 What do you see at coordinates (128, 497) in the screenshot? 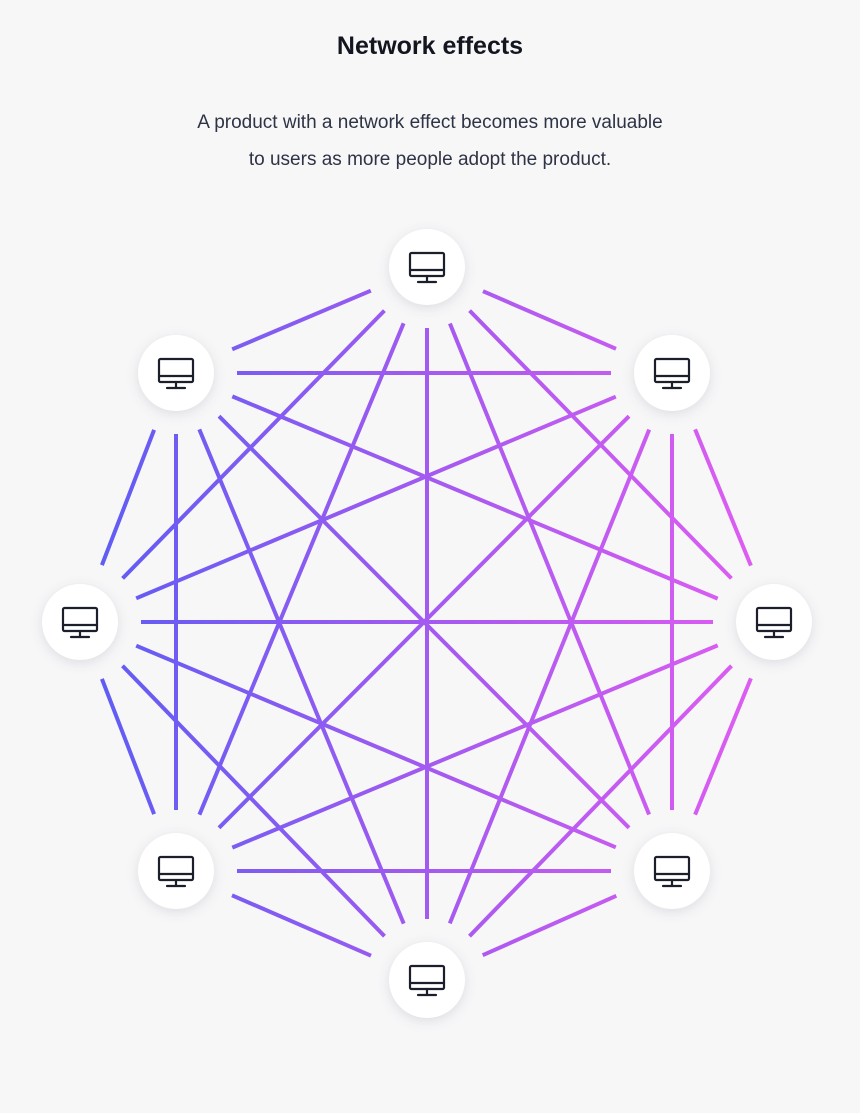
I see `connection-line-left-upper-left` at bounding box center [128, 497].